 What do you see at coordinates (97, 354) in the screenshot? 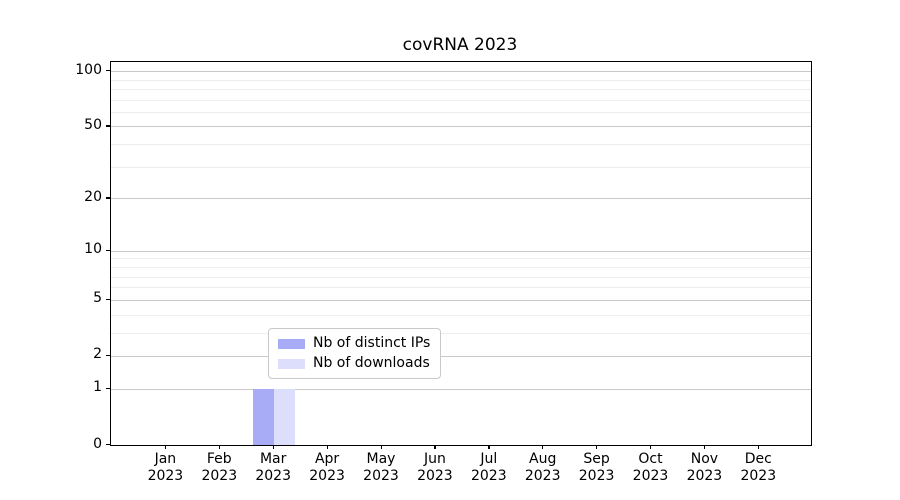
I see `y-tick-label: 2` at bounding box center [97, 354].